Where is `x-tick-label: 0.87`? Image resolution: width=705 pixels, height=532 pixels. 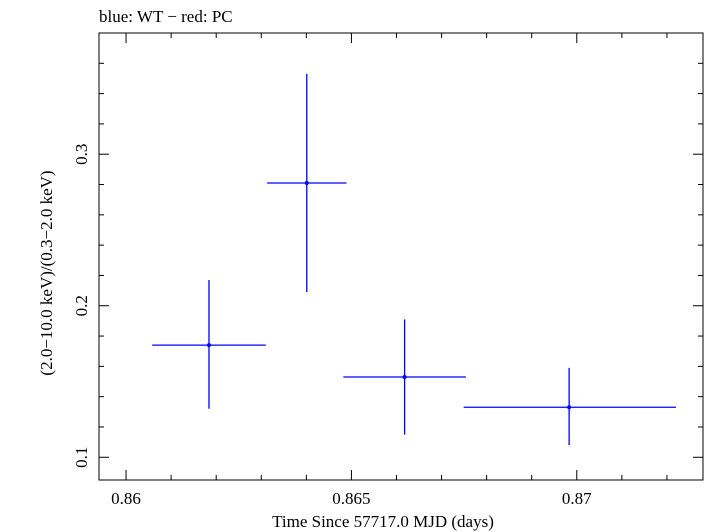 x-tick-label: 0.87 is located at coordinates (577, 498).